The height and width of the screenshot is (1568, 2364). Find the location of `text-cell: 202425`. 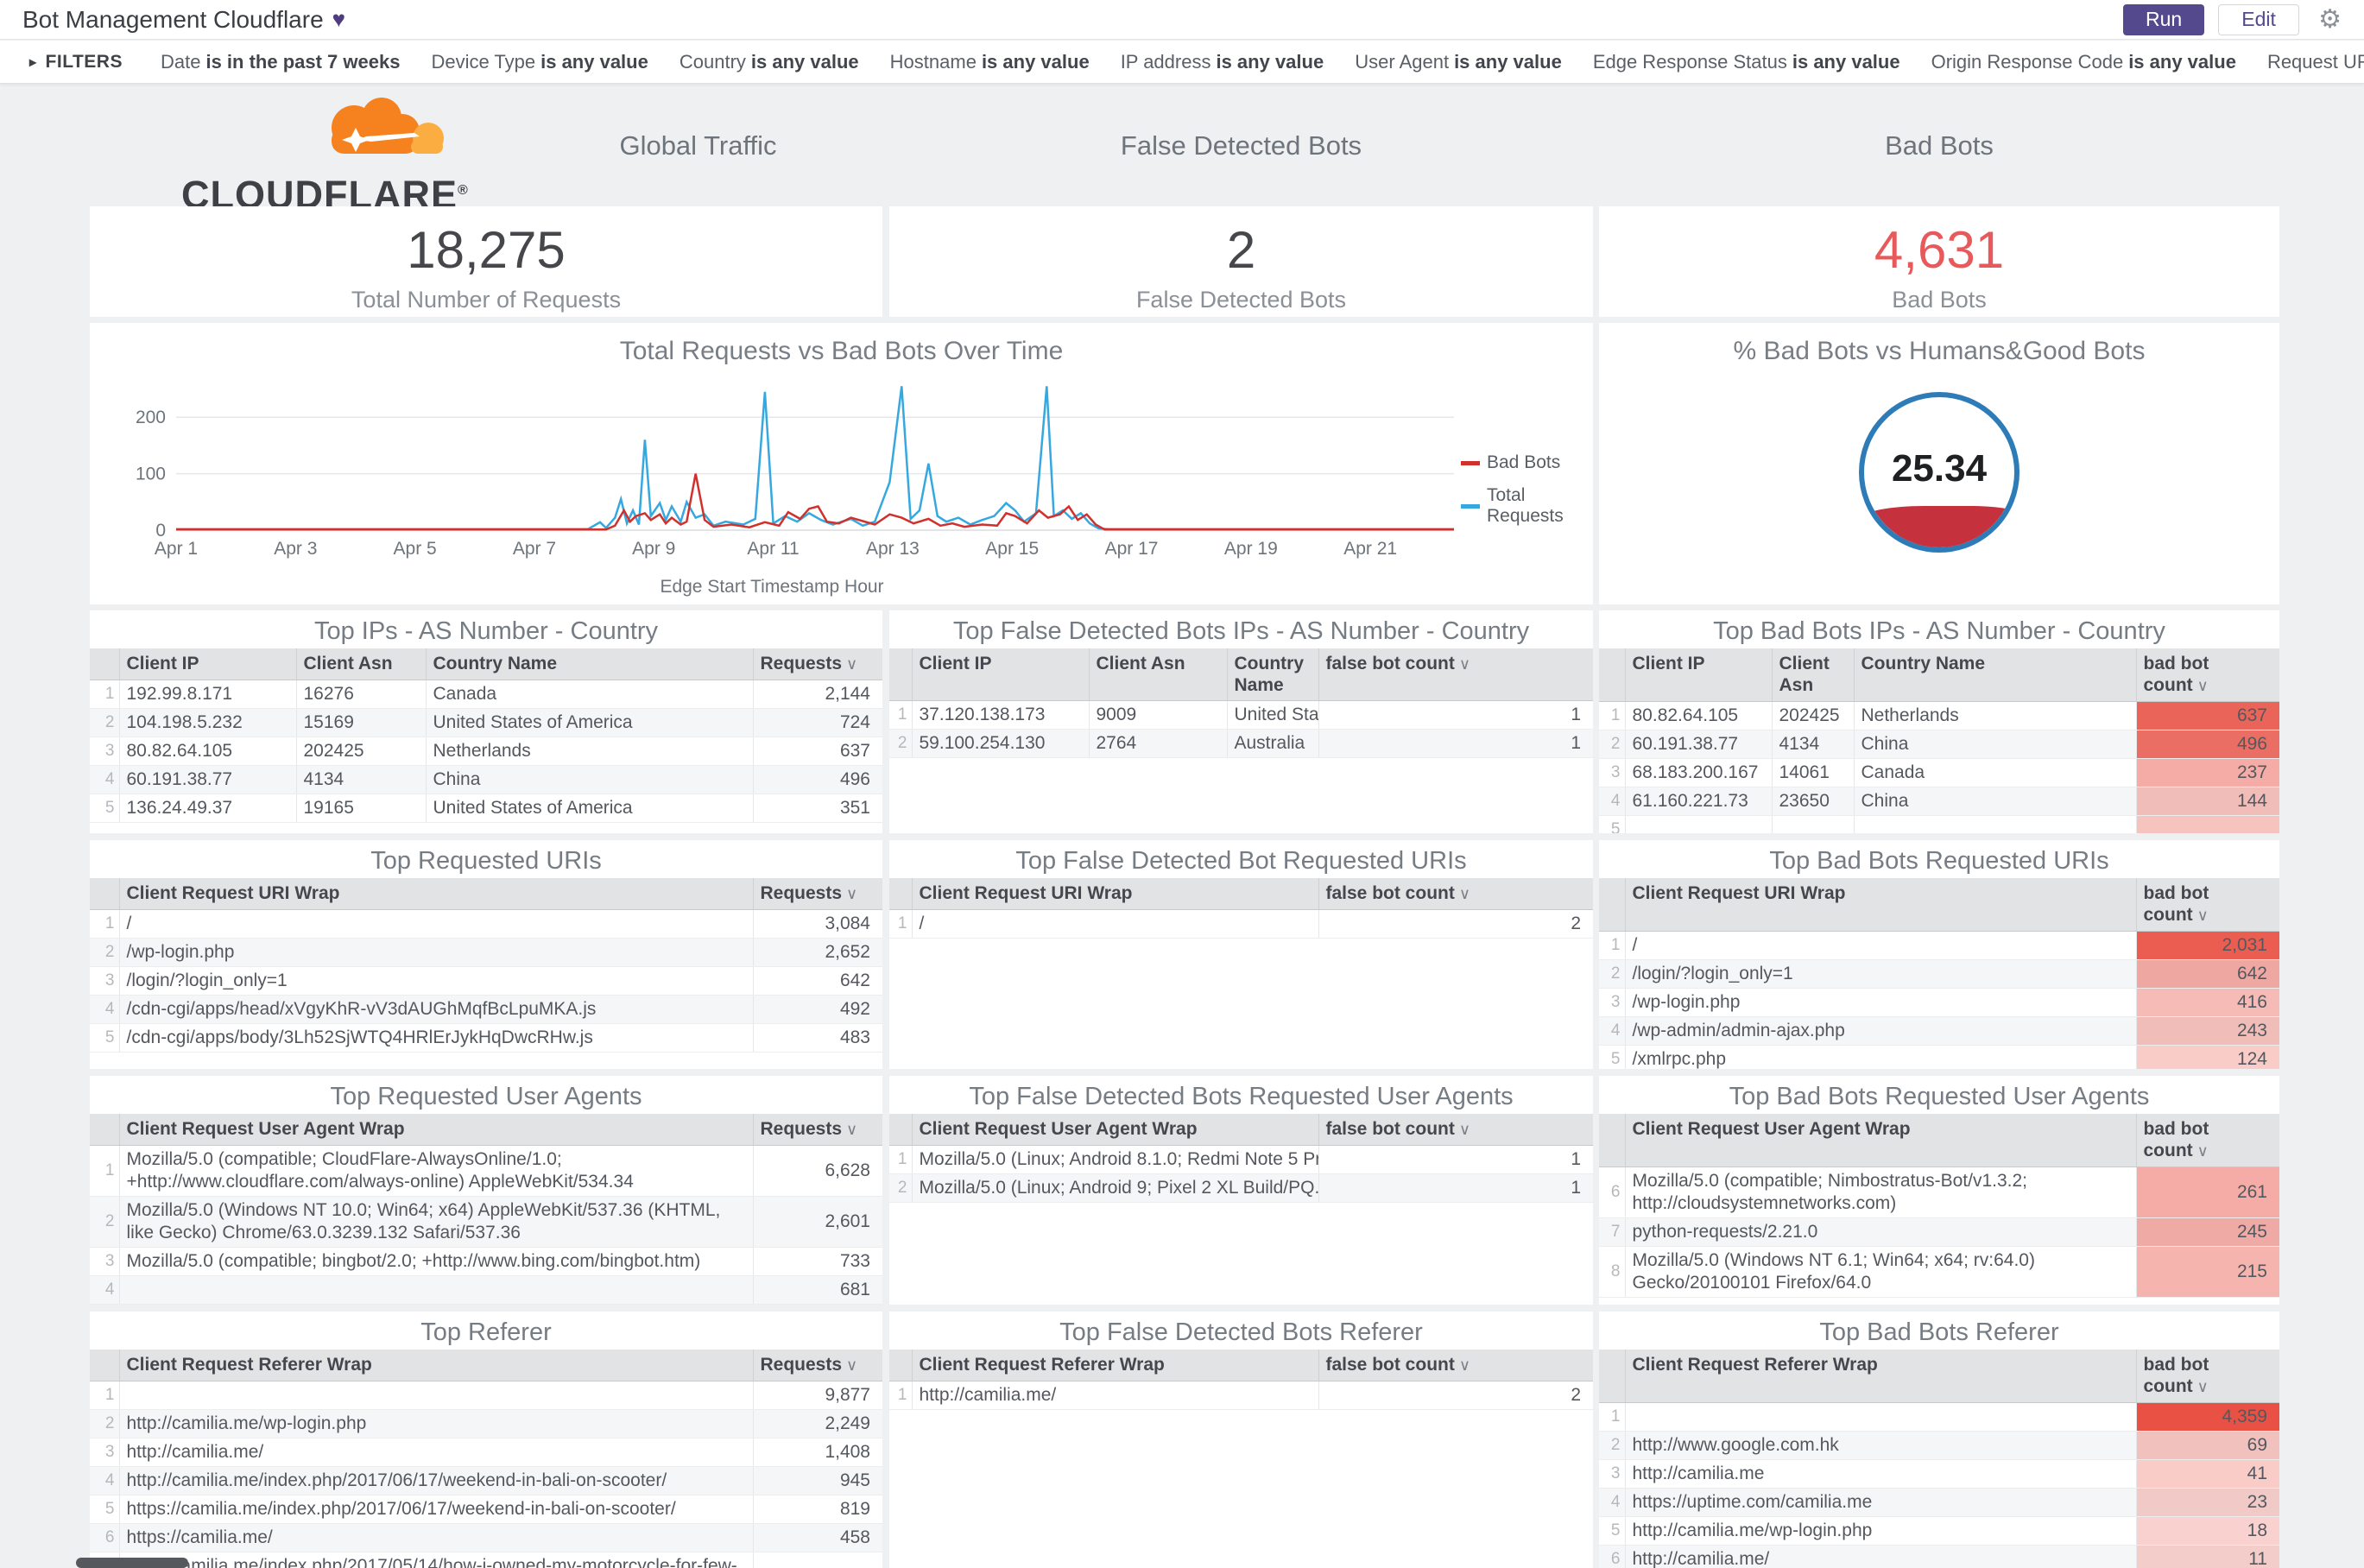

text-cell: 202425 is located at coordinates (360, 752).